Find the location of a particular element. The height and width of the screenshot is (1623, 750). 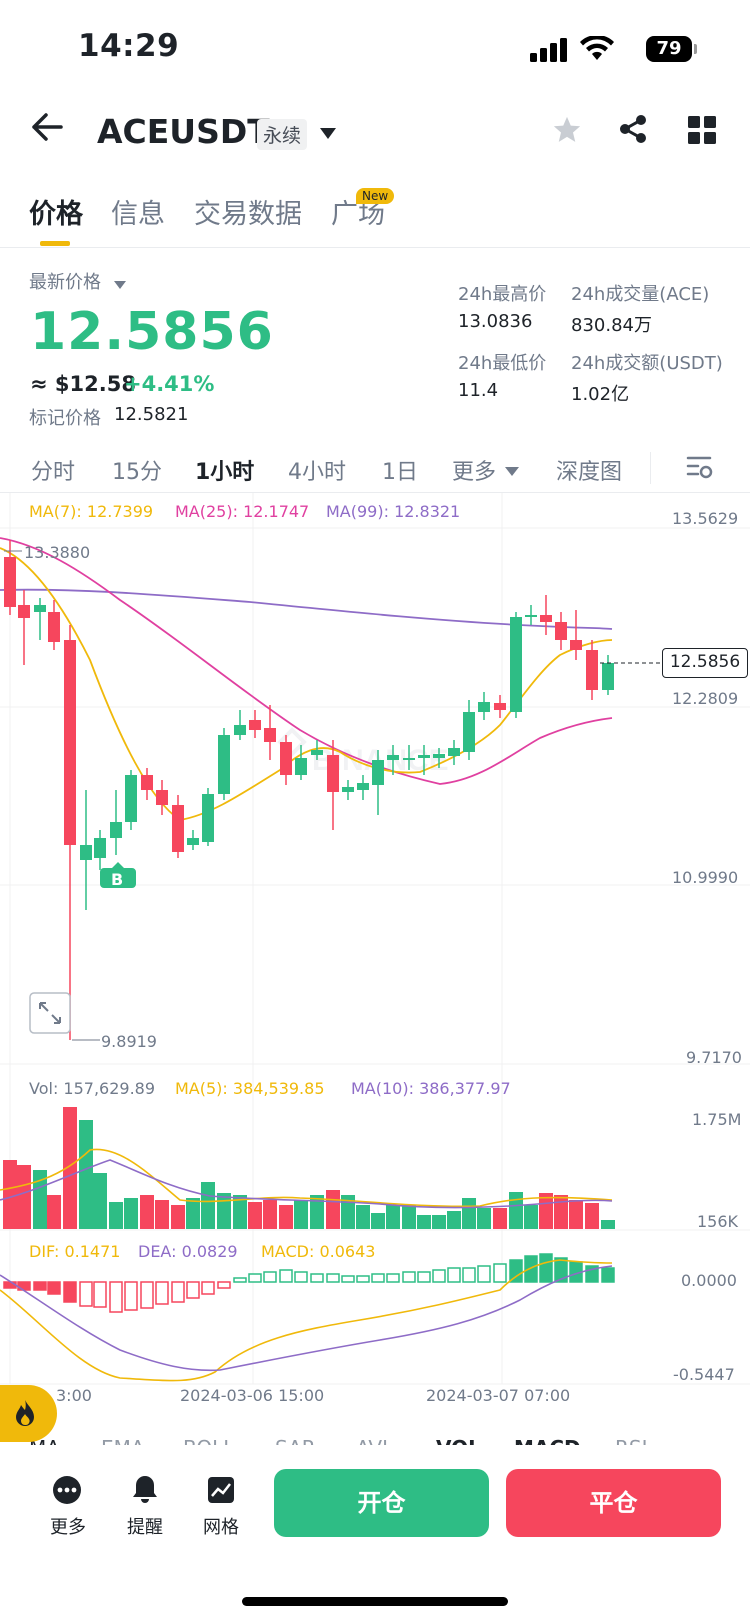

volume-value: 830.84万 is located at coordinates (611, 325).